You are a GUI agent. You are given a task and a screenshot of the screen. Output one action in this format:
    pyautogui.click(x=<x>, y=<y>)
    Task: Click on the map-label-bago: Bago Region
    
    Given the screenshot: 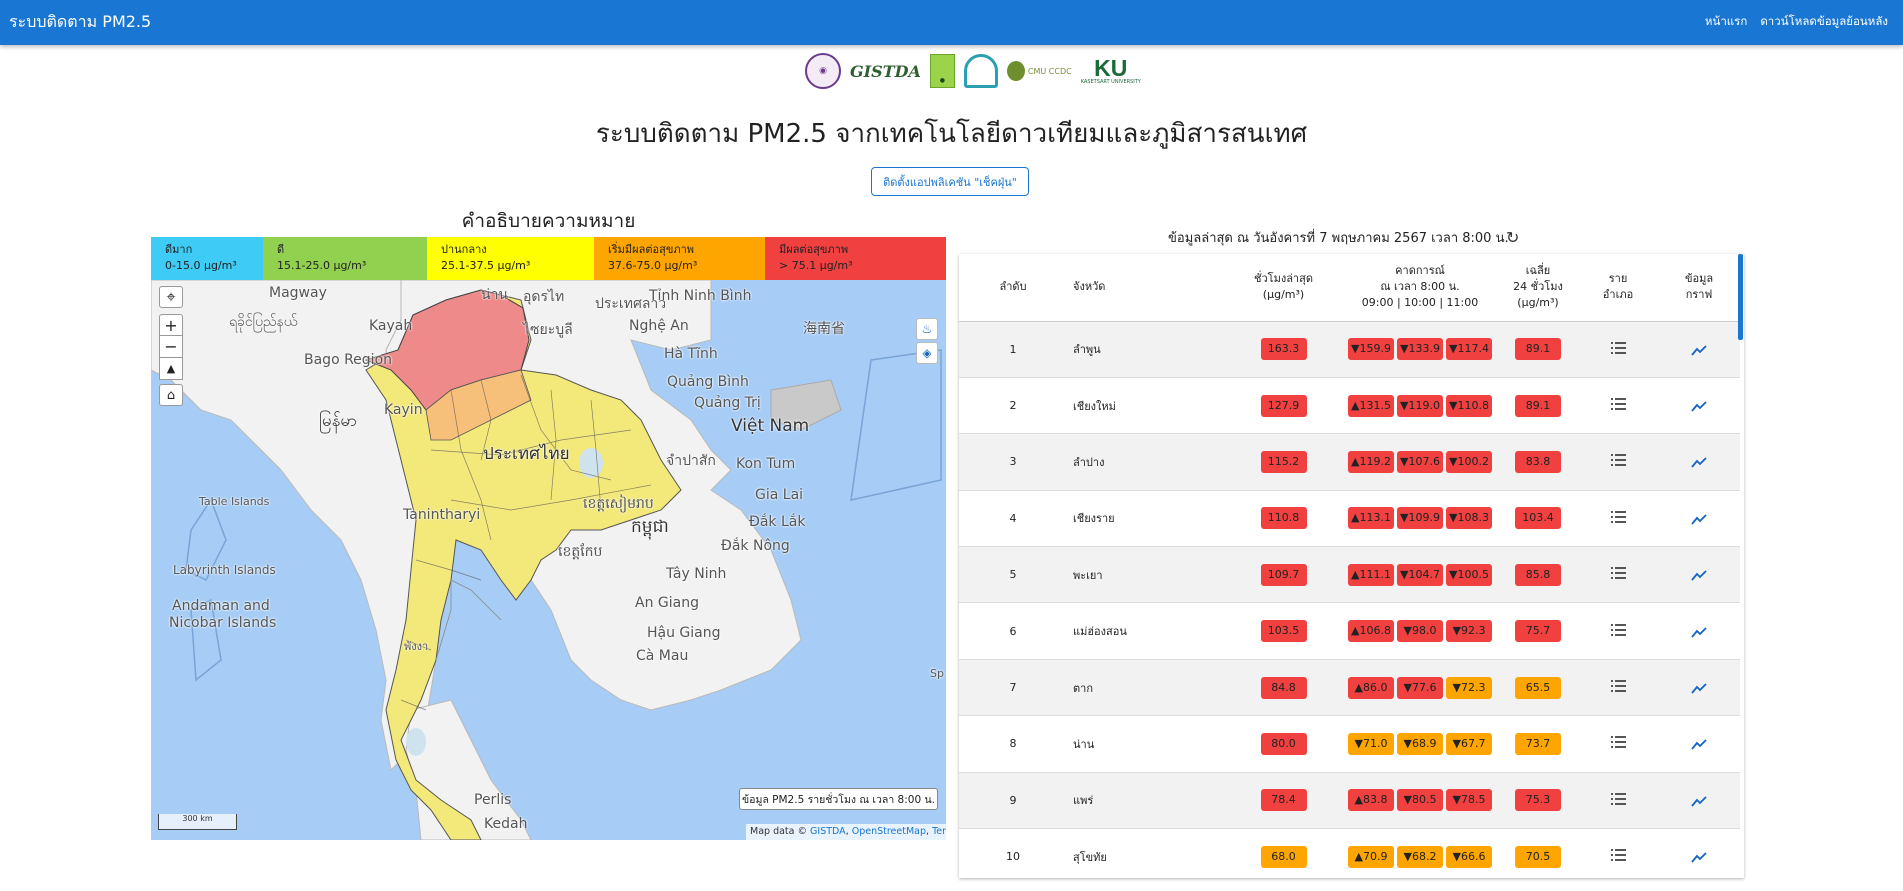 What is the action you would take?
    pyautogui.click(x=348, y=360)
    